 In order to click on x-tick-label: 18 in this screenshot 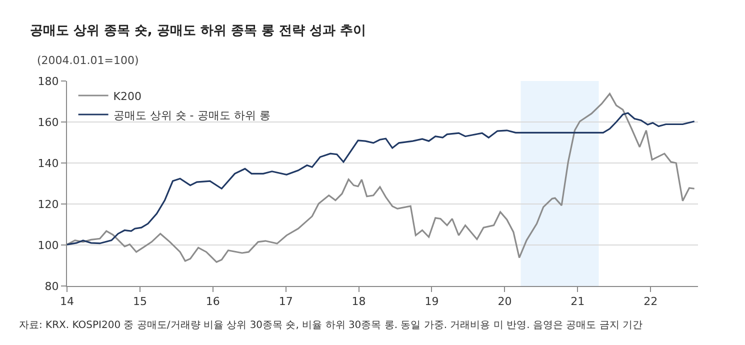, I will do `click(359, 301)`.